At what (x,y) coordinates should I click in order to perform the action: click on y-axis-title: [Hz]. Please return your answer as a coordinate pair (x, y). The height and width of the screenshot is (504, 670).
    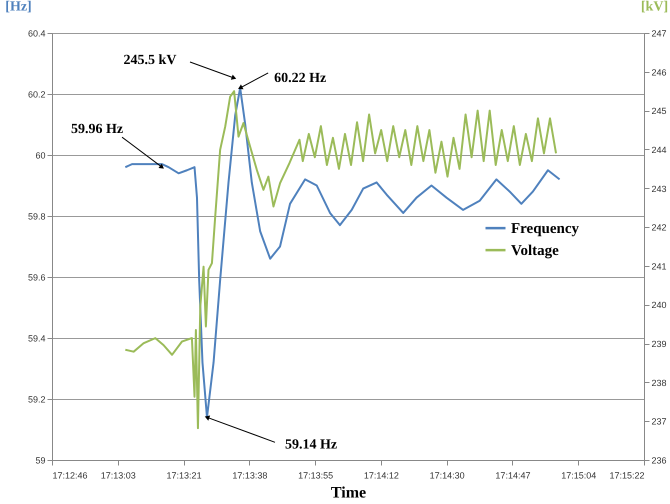
    Looking at the image, I should click on (18, 7).